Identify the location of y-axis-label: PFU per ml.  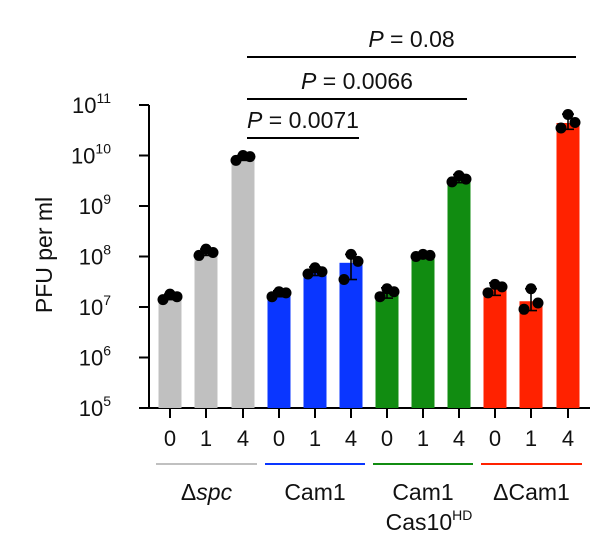
(44, 255).